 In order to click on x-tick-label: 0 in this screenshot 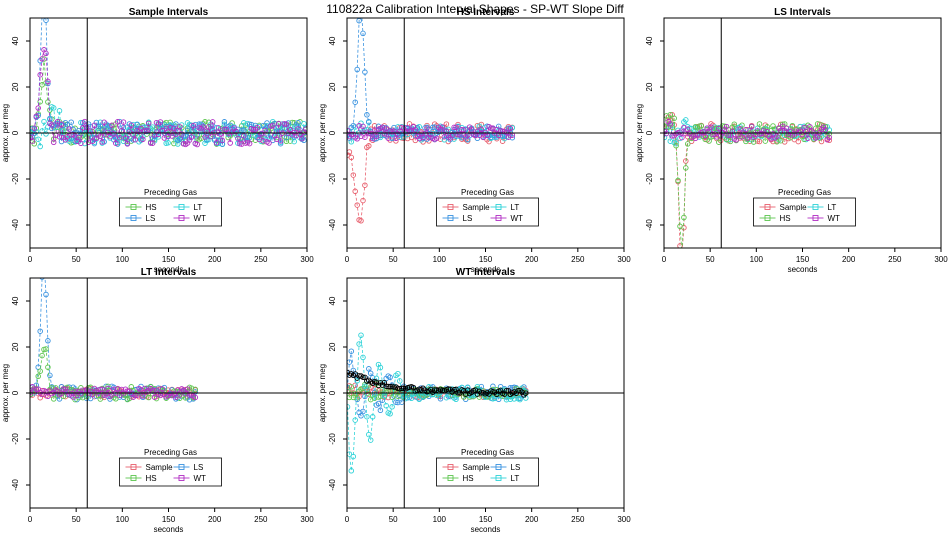, I will do `click(347, 259)`.